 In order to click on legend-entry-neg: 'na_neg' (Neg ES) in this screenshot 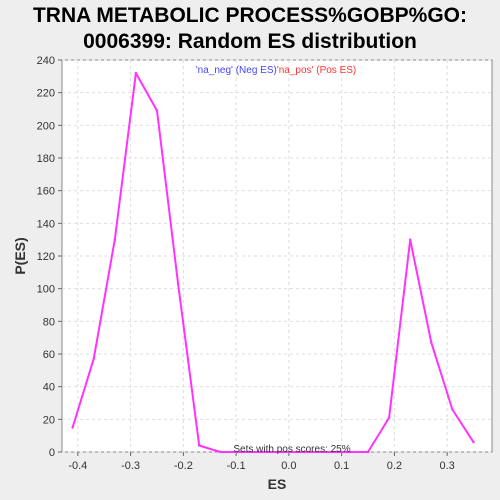, I will do `click(236, 70)`.